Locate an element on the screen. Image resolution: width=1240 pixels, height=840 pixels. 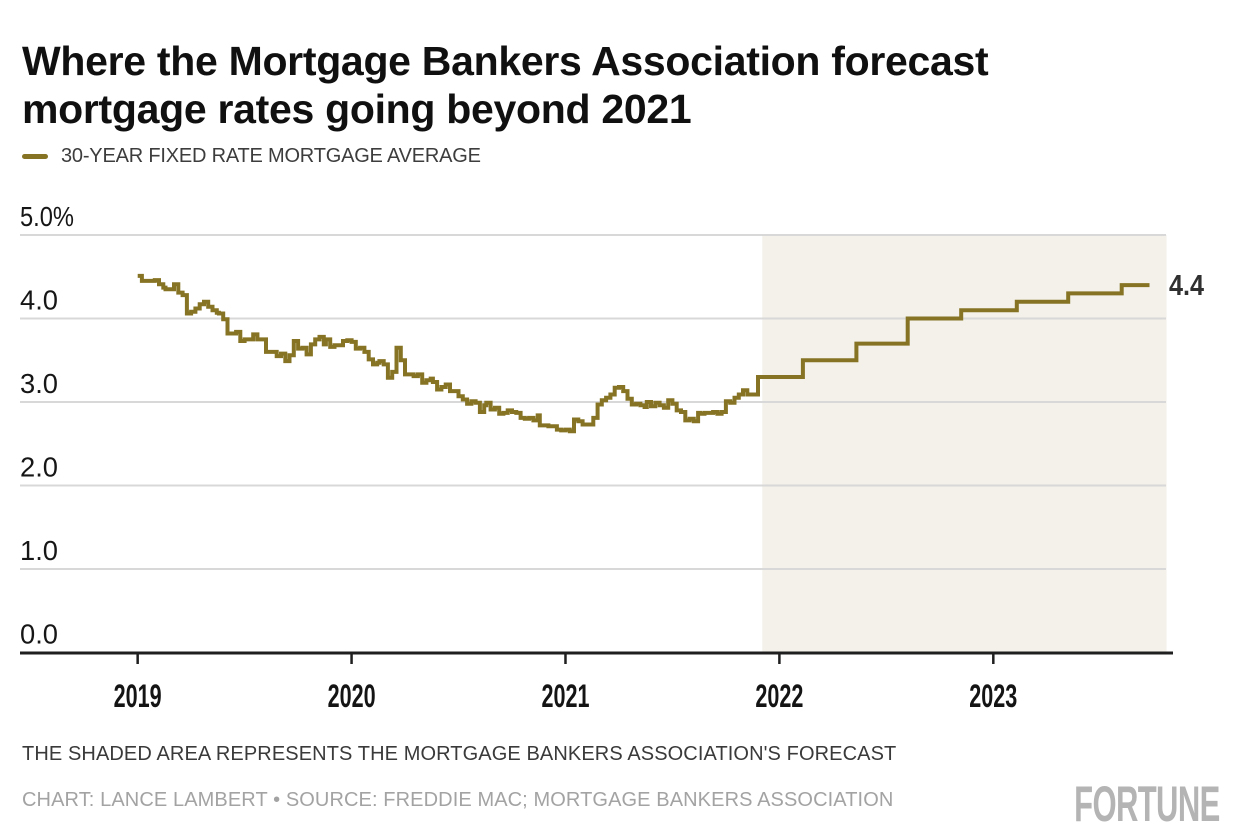
x-axis-label: 2021 is located at coordinates (565, 696).